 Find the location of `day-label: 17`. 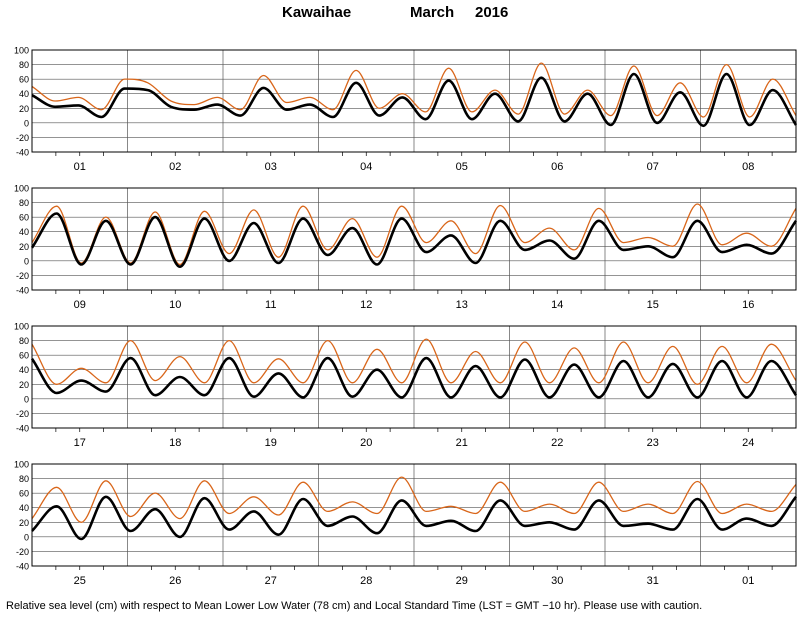

day-label: 17 is located at coordinates (80, 443).